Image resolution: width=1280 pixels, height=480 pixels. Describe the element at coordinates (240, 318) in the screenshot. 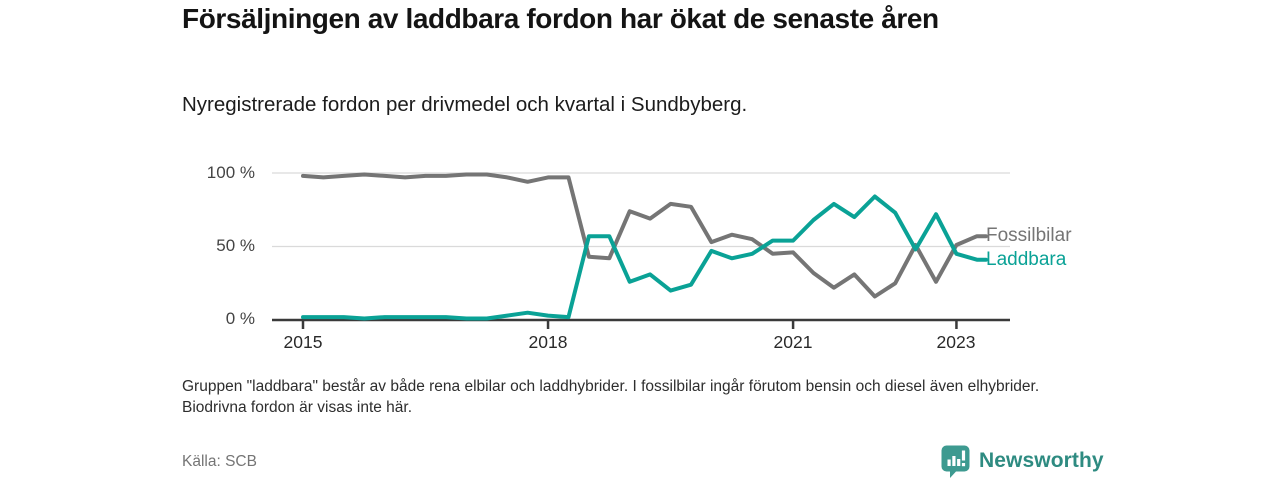

I see `y-axis-label-0: 0 %` at that location.